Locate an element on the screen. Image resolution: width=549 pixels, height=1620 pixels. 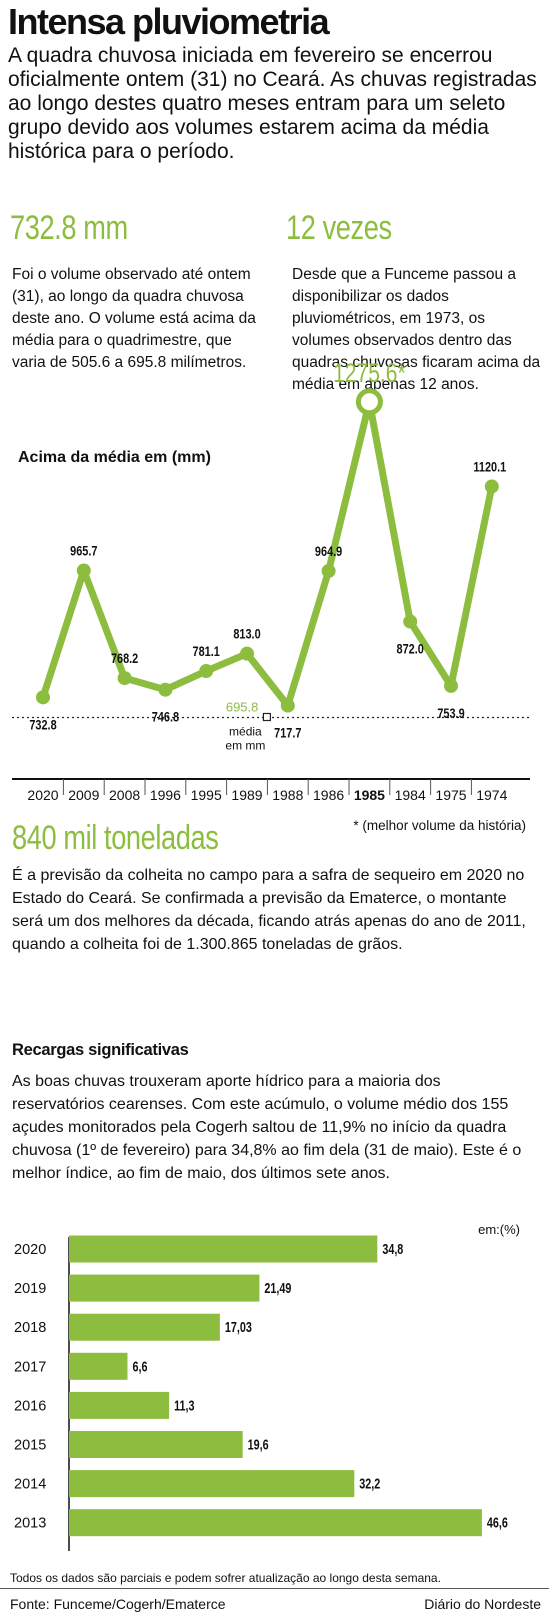
category-tick-label: 2020 is located at coordinates (42, 795).